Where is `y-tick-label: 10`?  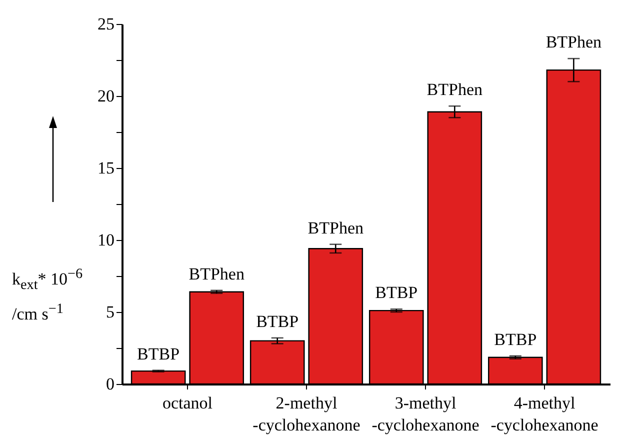
y-tick-label: 10 is located at coordinates (106, 240).